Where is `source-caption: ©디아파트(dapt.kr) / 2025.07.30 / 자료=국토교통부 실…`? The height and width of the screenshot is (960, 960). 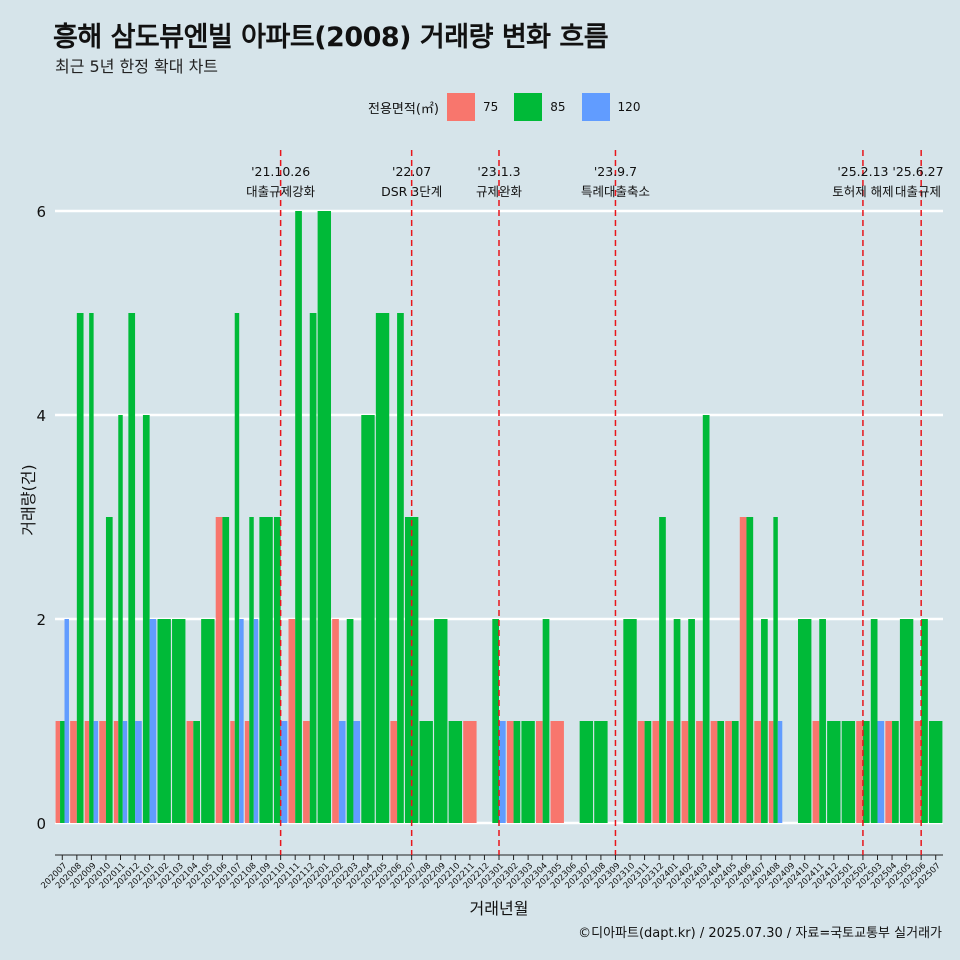 source-caption: ©디아파트(dapt.kr) / 2025.07.30 / 자료=국토교통부 실… is located at coordinates (760, 933).